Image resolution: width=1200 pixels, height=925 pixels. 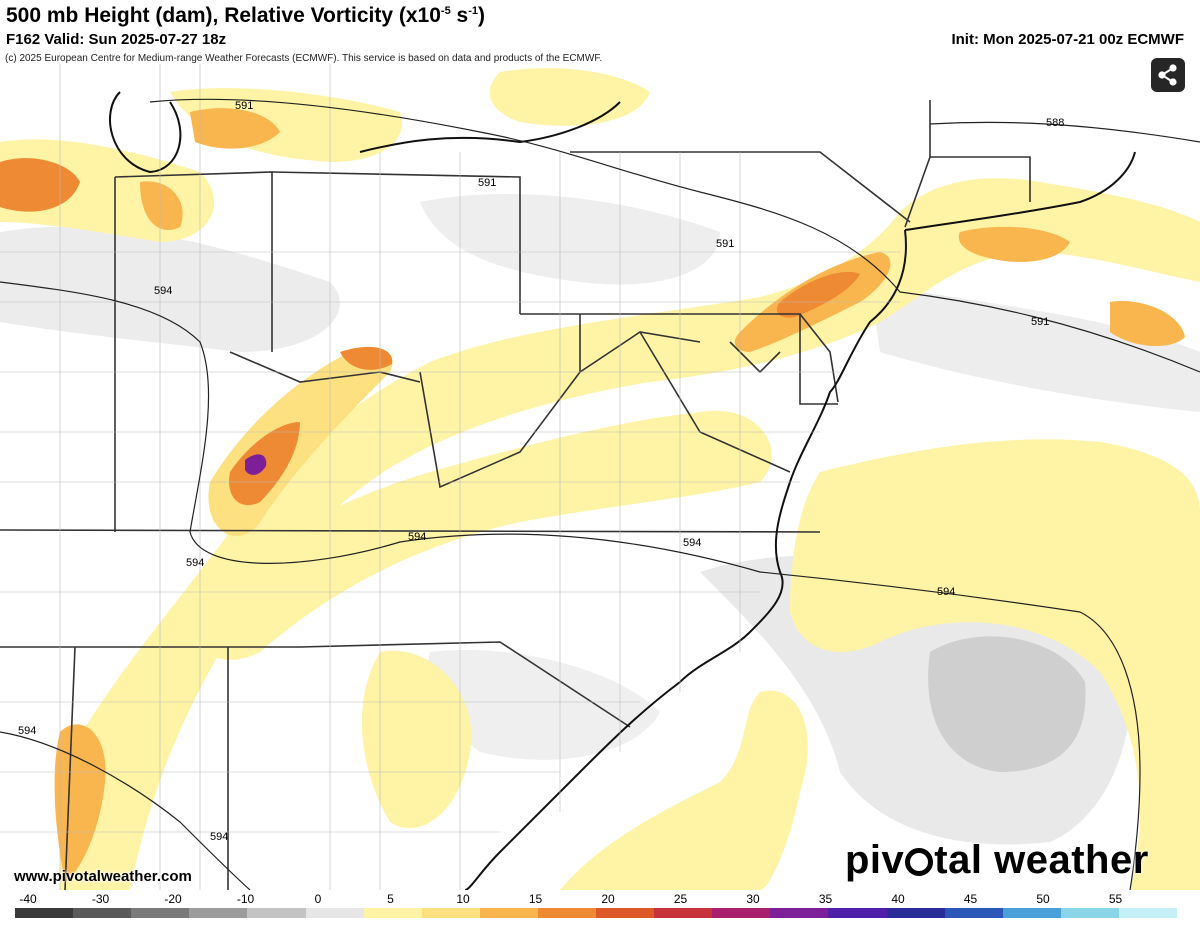 I want to click on legend-tick: 30, so click(x=753, y=899).